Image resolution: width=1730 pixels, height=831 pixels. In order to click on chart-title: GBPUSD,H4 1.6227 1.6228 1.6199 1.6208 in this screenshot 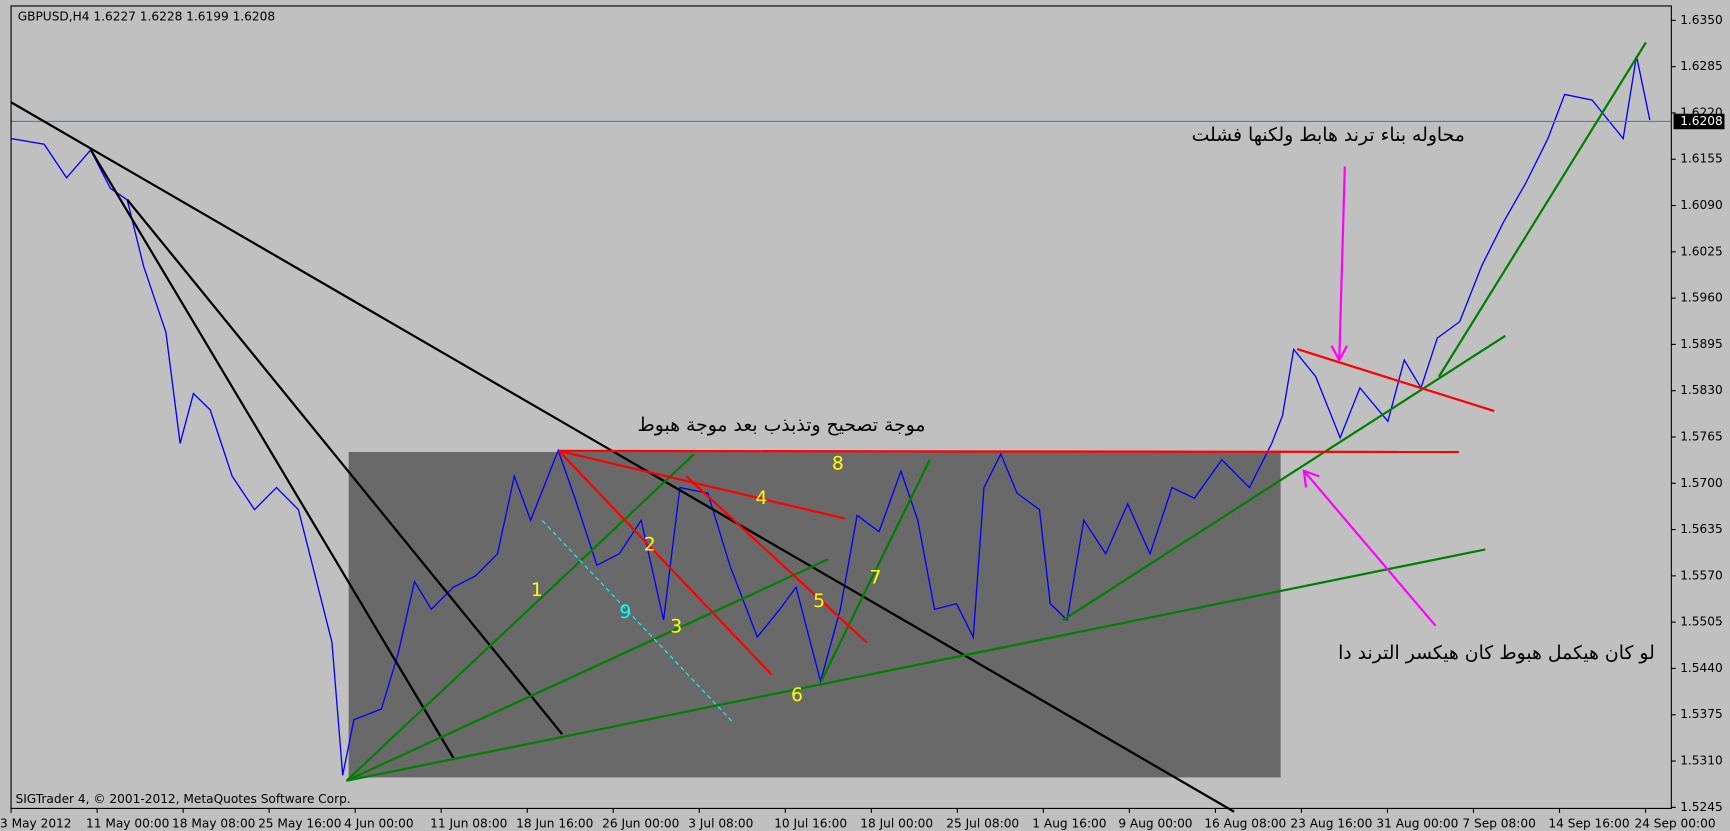, I will do `click(146, 17)`.